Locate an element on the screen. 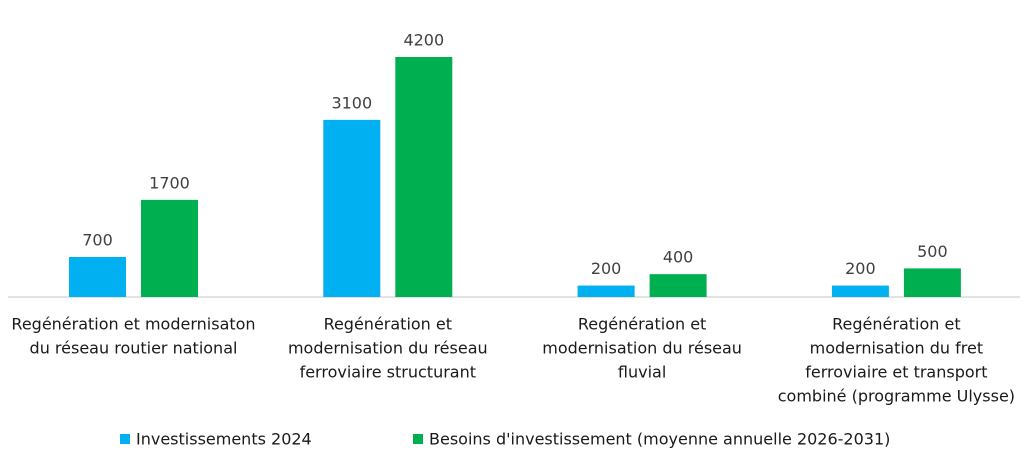  data-label: 4200 is located at coordinates (423, 40).